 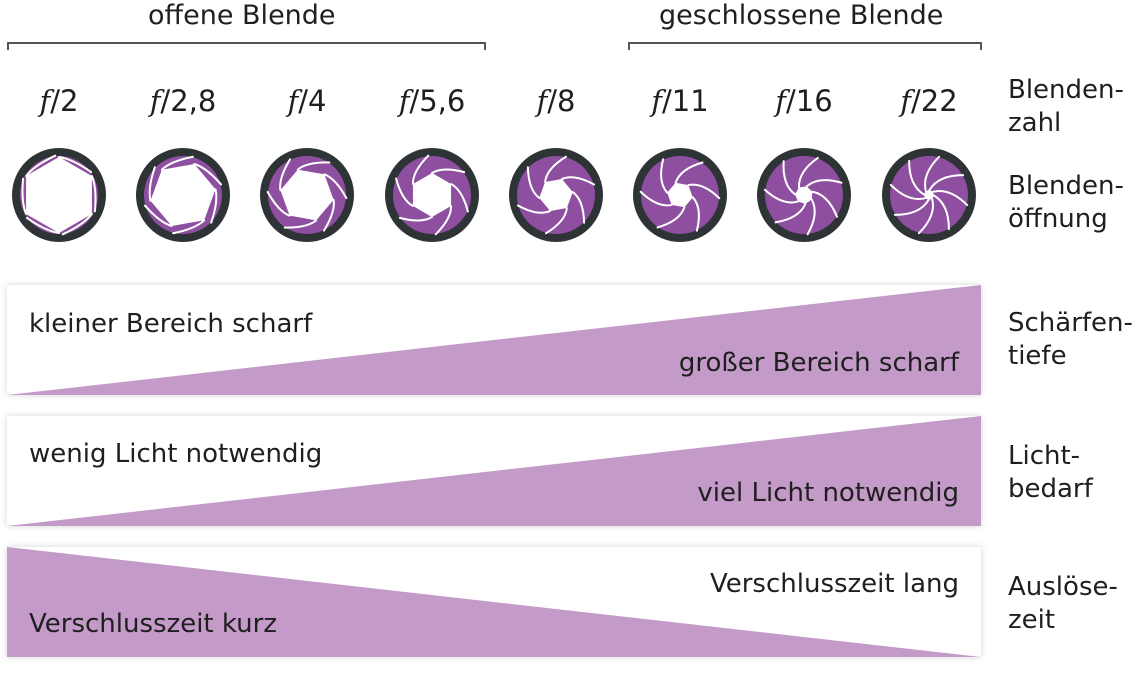 What do you see at coordinates (680, 101) in the screenshot?
I see `f-number-label: f/11` at bounding box center [680, 101].